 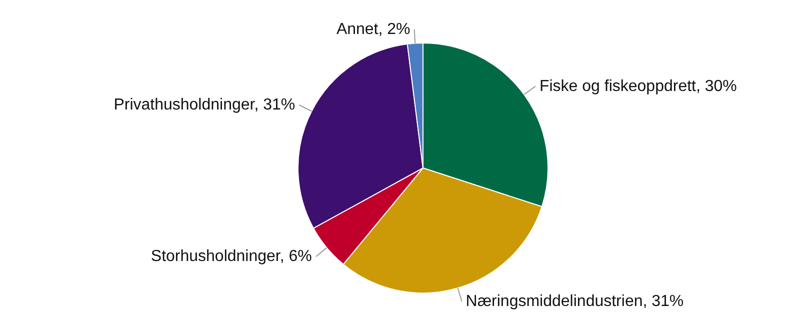 What do you see at coordinates (638, 86) in the screenshot?
I see `slice-label: Fiske og fiskeoppdrett, 30%` at bounding box center [638, 86].